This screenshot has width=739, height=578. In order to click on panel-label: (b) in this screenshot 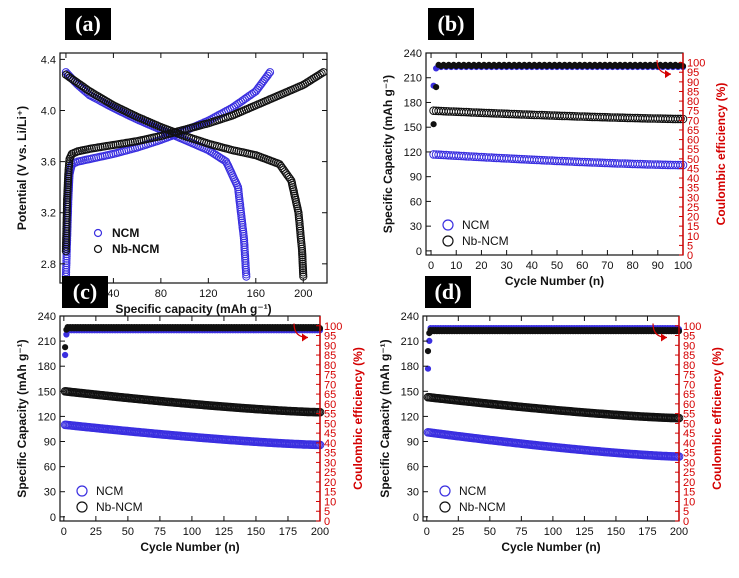, I will do `click(451, 23)`.